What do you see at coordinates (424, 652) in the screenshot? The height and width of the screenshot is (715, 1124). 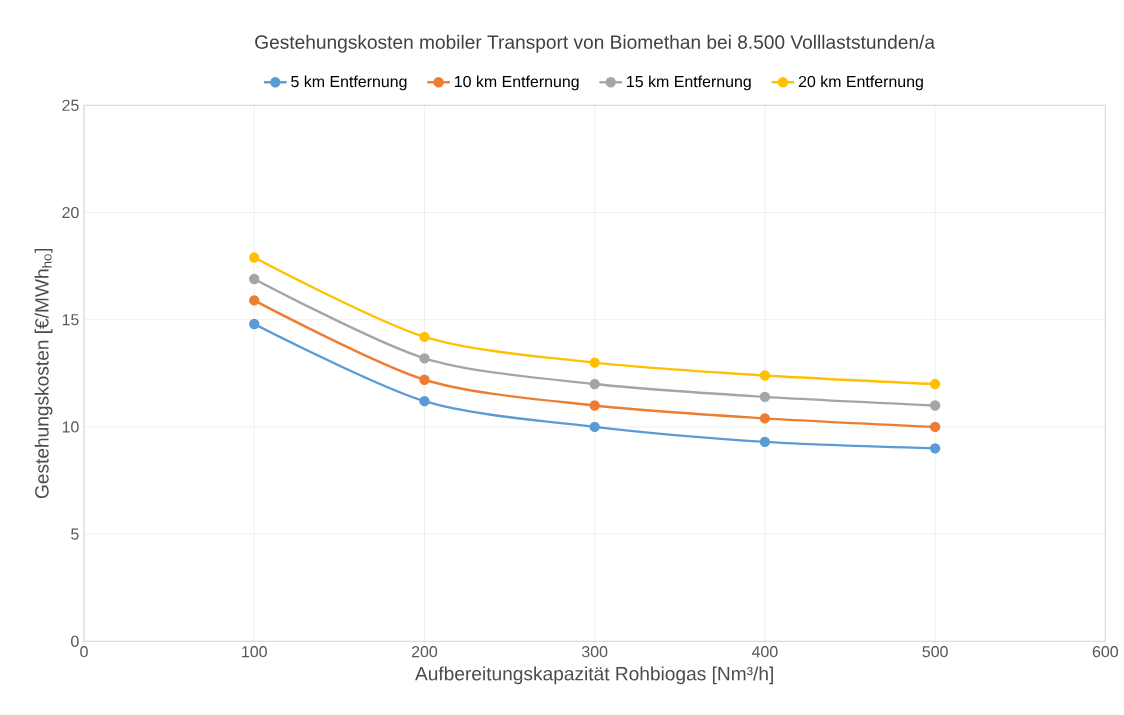 I see `x-tick-label: 200` at bounding box center [424, 652].